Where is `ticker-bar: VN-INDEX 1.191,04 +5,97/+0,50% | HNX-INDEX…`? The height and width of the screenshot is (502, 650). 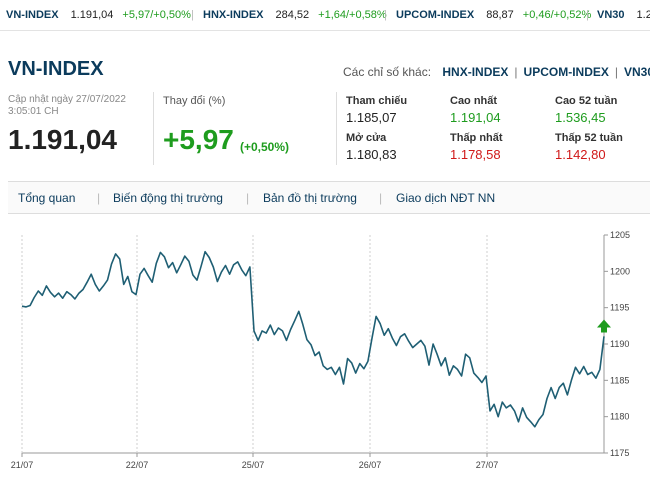 ticker-bar: VN-INDEX 1.191,04 +5,97/+0,50% | HNX-INDEX… is located at coordinates (325, 15).